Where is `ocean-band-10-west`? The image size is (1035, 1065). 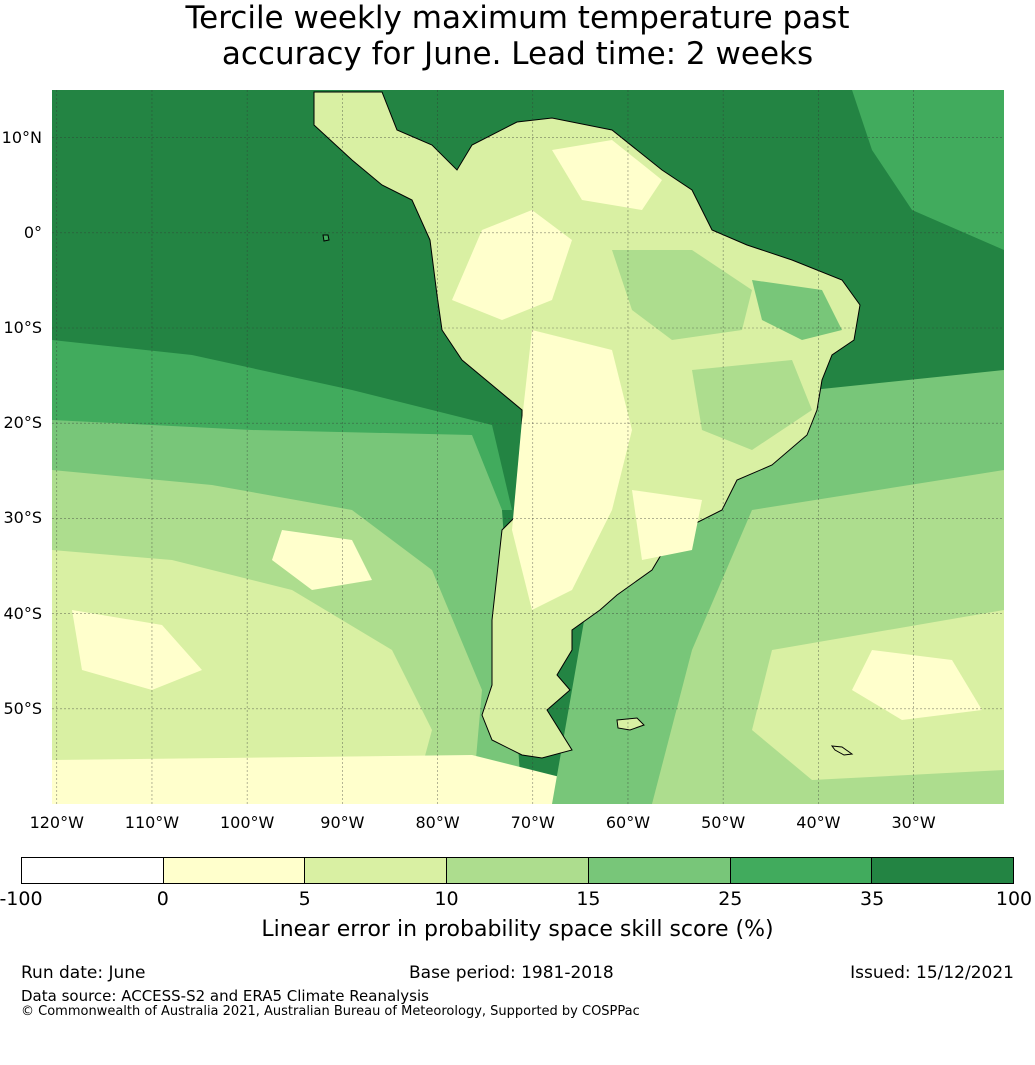 ocean-band-10-west is located at coordinates (242, 677).